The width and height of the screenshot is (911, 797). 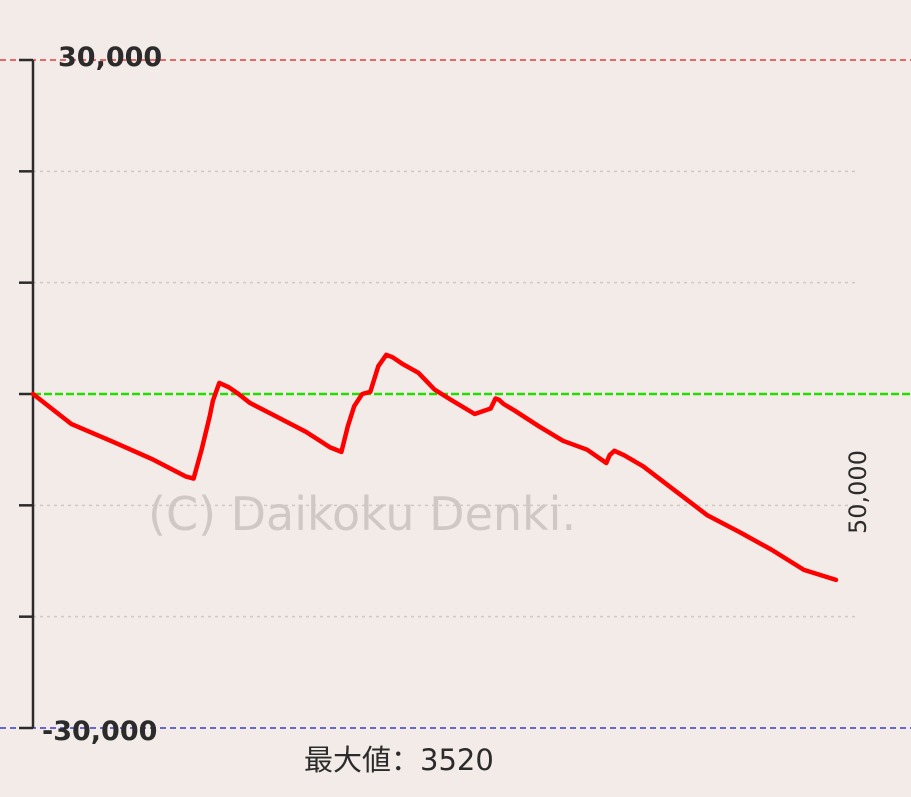 I want to click on watermark: (C) Daikoku Denki., so click(x=362, y=514).